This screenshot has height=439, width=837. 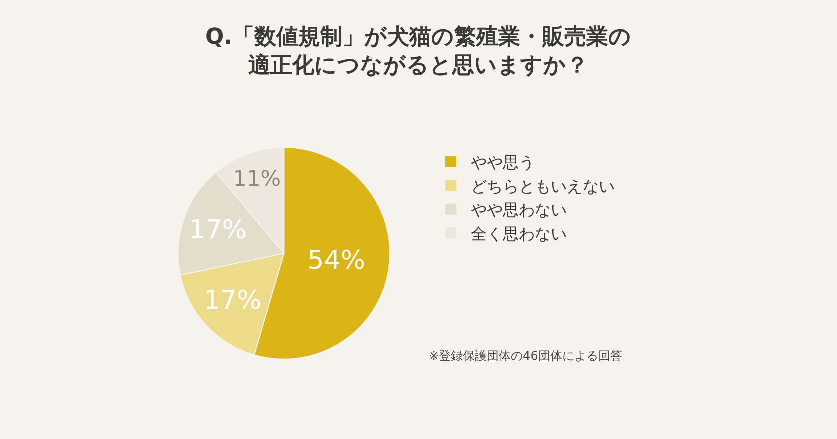 I want to click on legend-label: やや思わない, so click(x=519, y=210).